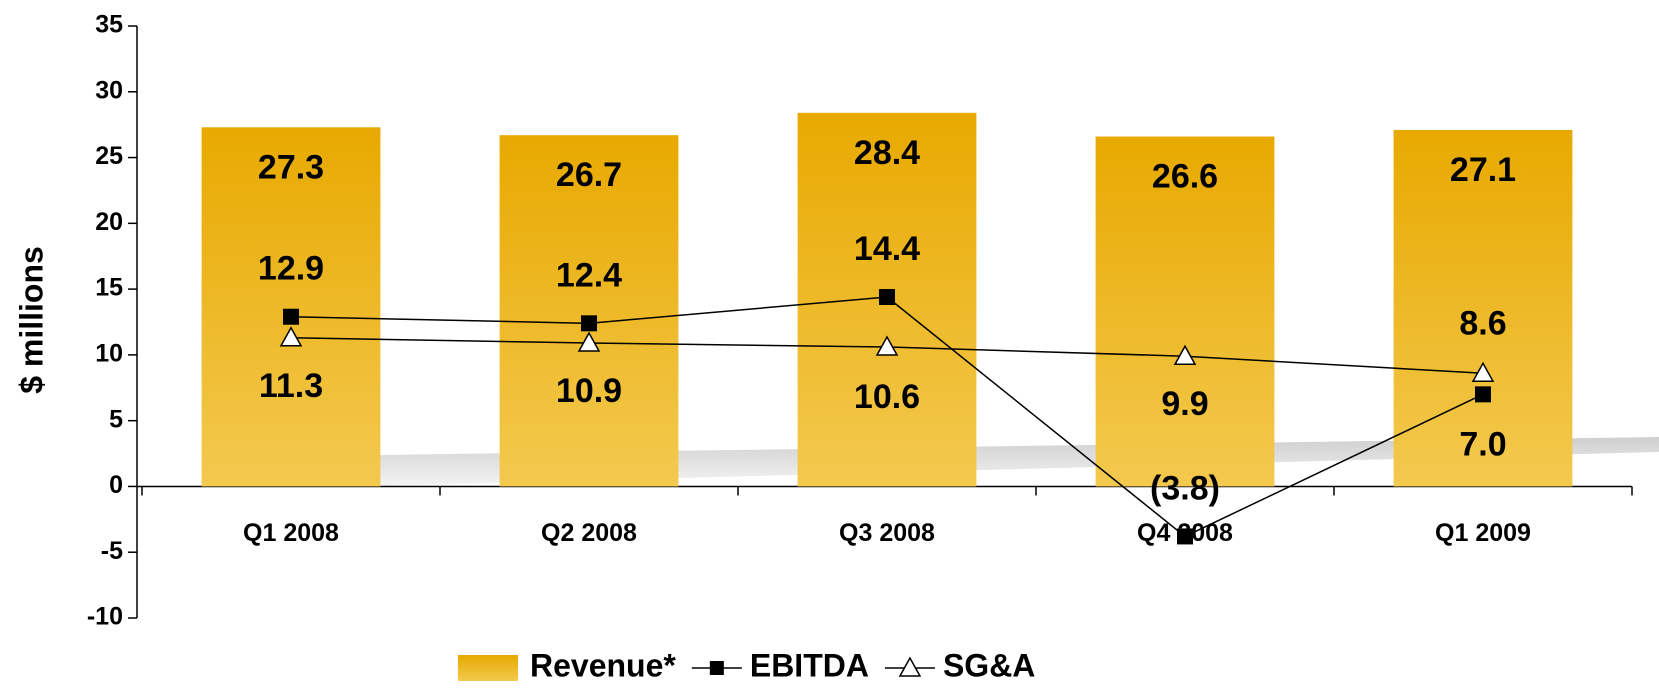  Describe the element at coordinates (116, 485) in the screenshot. I see `y-tick-label: 0` at that location.